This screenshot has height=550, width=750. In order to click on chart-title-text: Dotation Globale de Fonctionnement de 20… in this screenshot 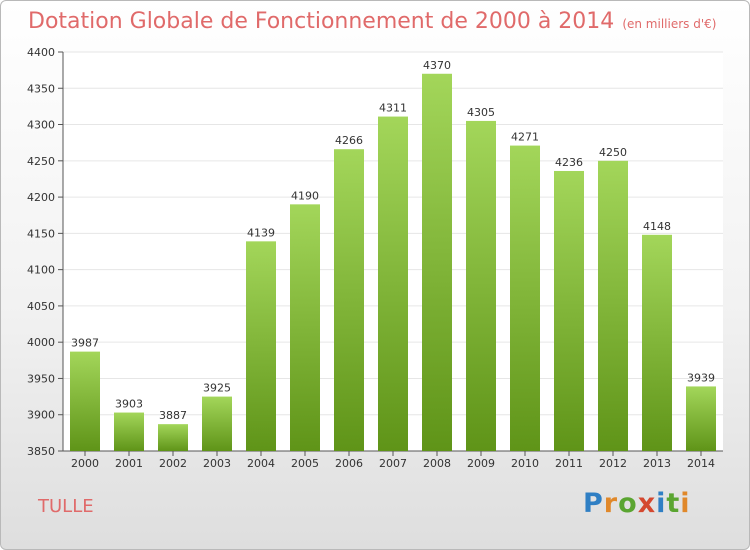, I will do `click(321, 21)`.